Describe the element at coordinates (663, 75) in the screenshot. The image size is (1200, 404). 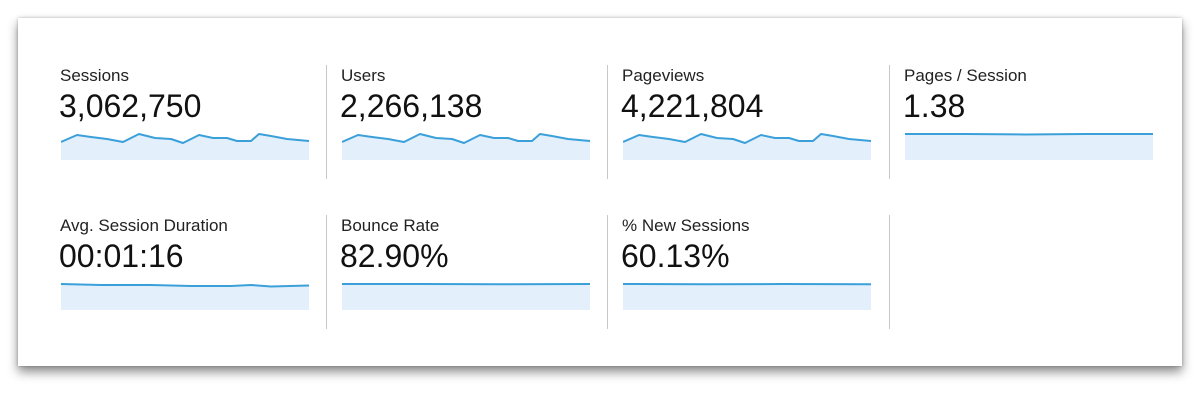
I see `metric-label: Pageviews` at that location.